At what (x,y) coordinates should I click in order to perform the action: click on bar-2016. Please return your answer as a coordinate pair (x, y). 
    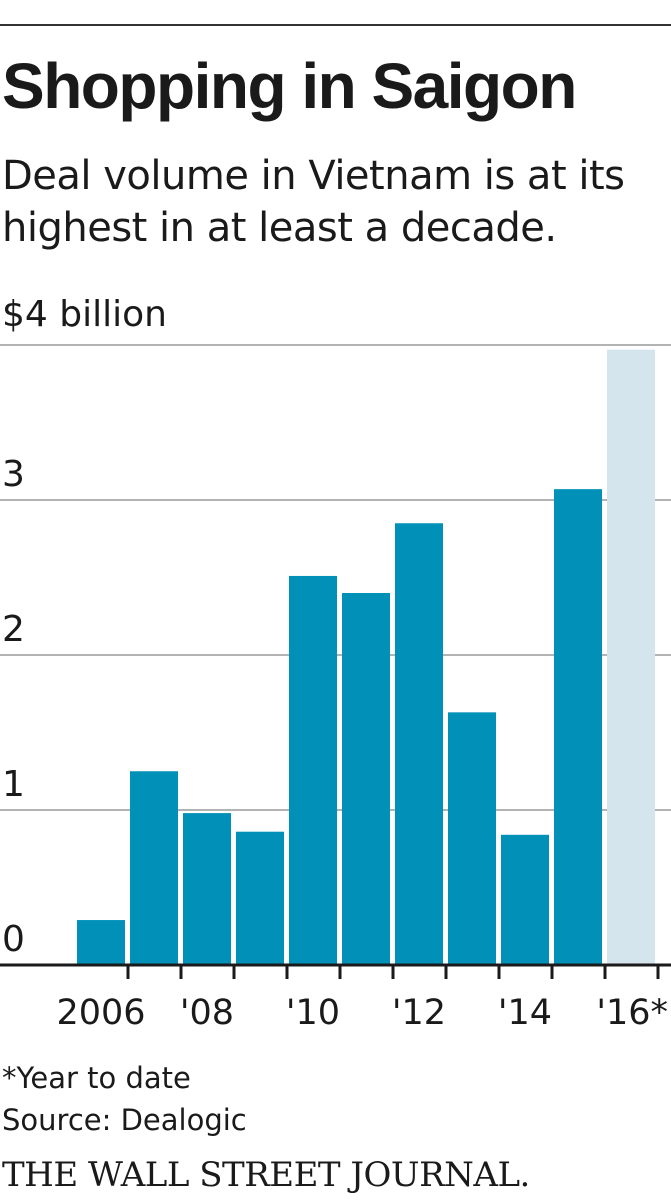
    Looking at the image, I should click on (631, 657).